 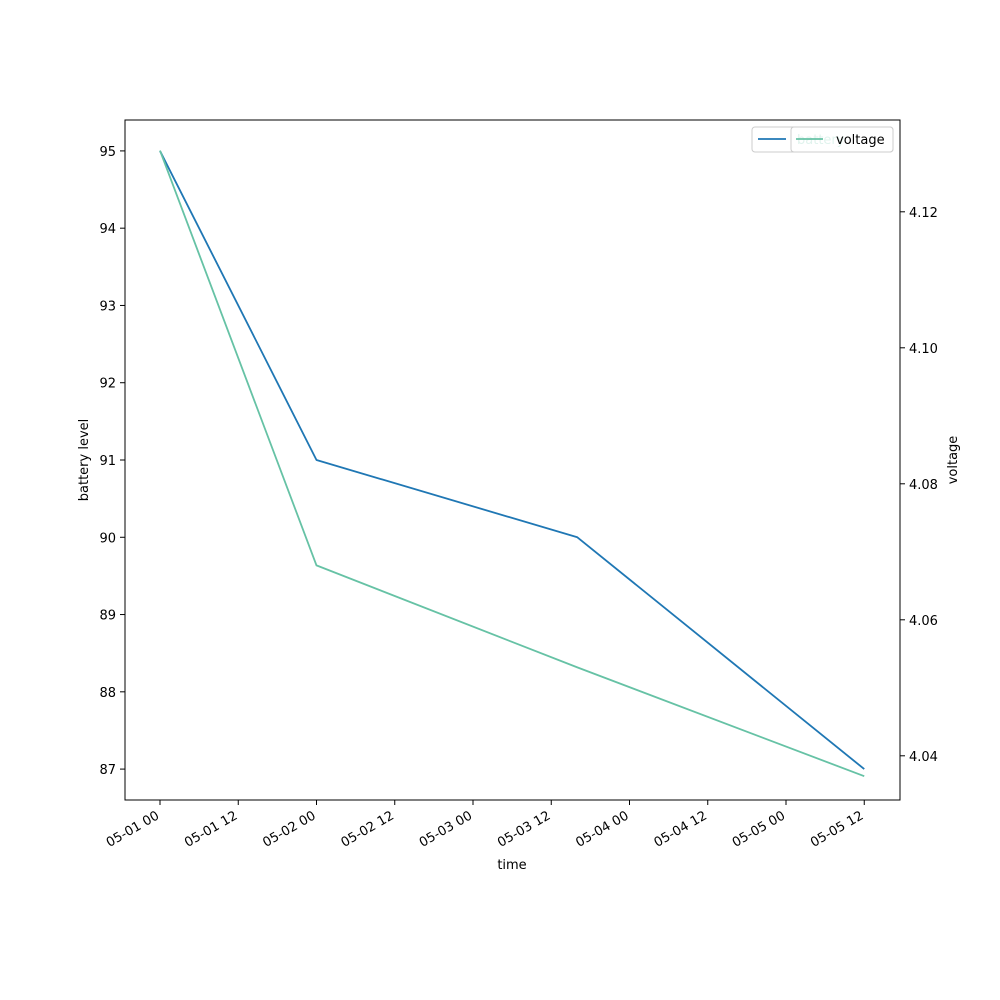 I want to click on legend-battery: battery voltage, so click(x=842, y=139).